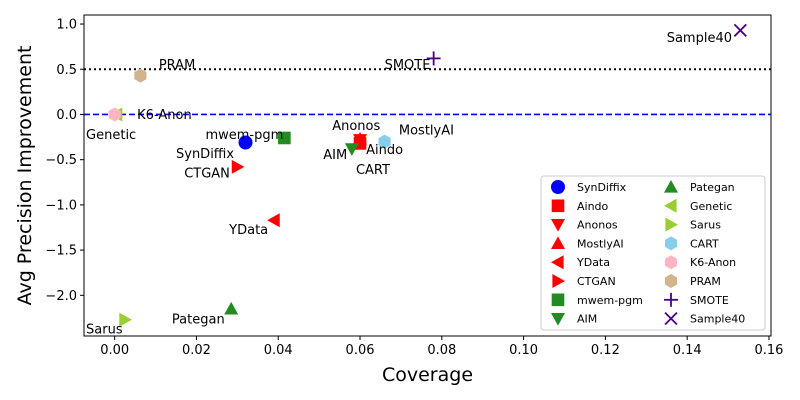  I want to click on annotation-ydata: YData, so click(248, 230).